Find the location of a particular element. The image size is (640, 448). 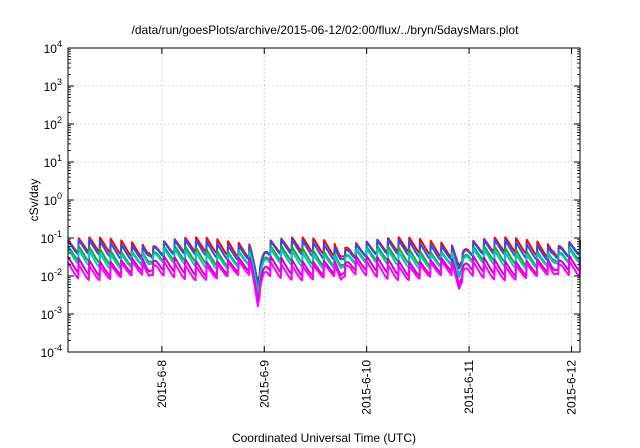

y-tick-label: 10² is located at coordinates (53, 123).